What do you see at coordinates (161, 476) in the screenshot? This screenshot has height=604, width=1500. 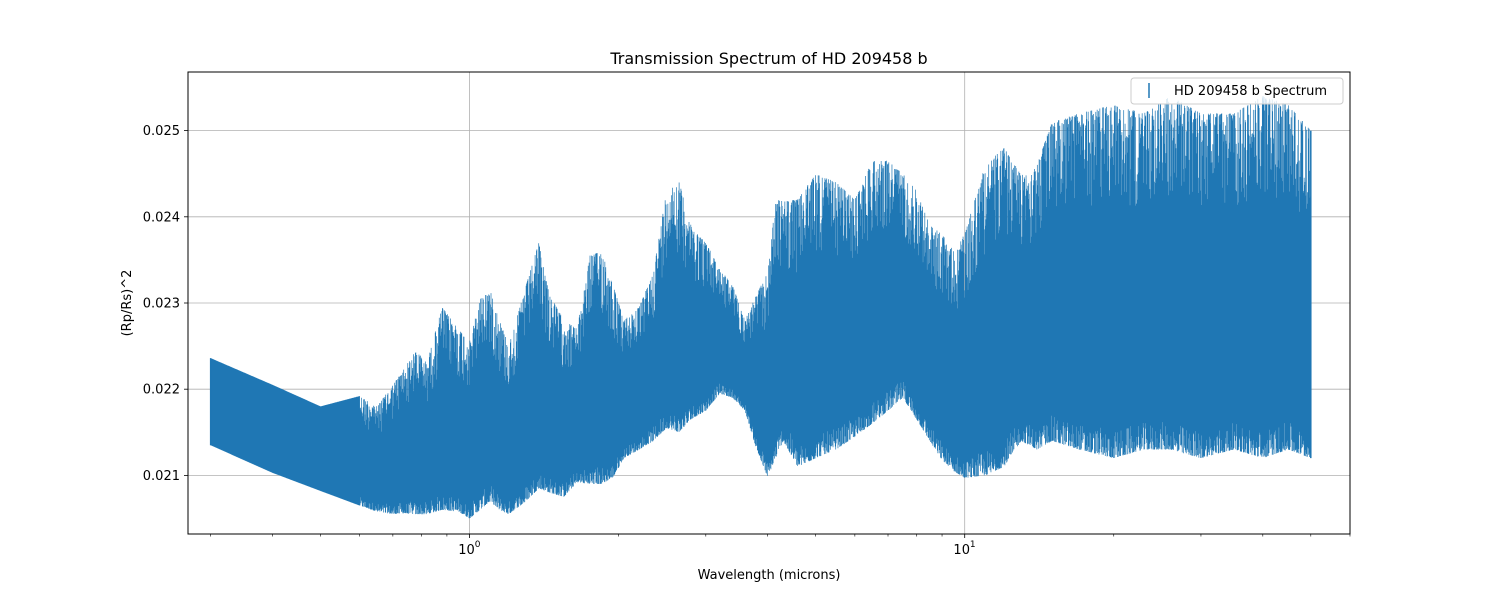 I see `y-tick-label: 0.021` at bounding box center [161, 476].